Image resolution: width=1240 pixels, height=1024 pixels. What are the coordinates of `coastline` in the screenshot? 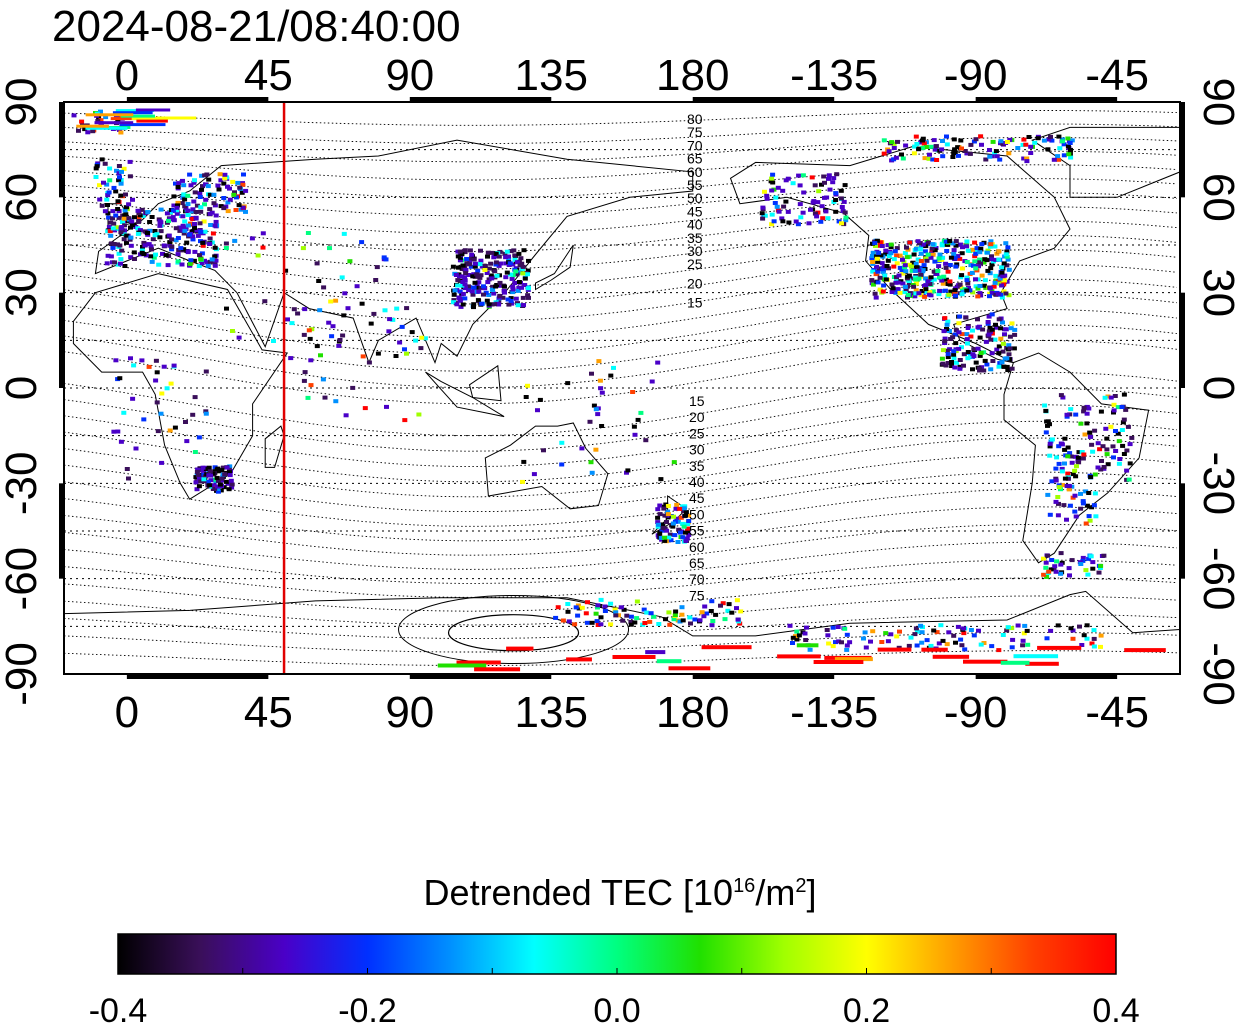 It's located at (1076, 458).